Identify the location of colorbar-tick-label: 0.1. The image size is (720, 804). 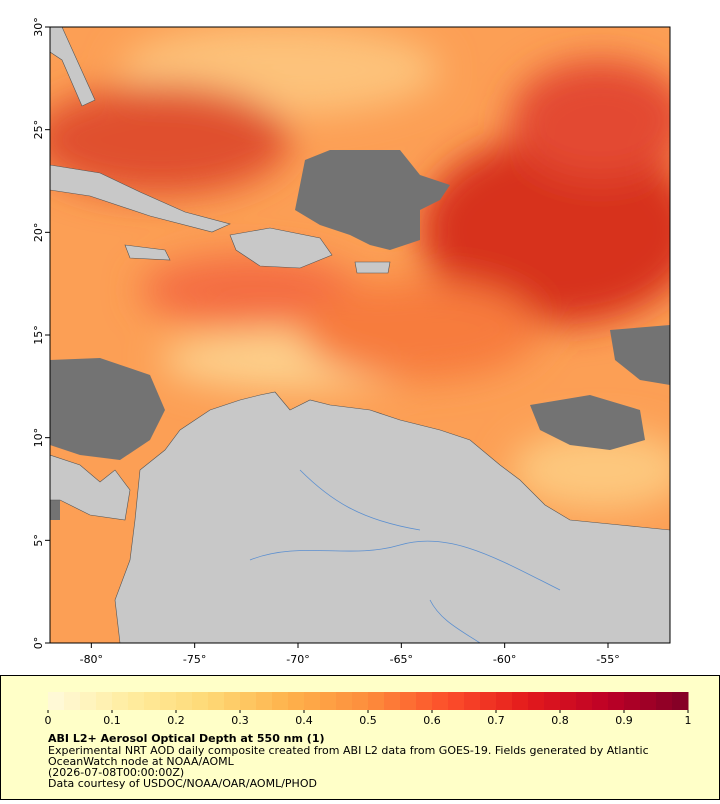
(112, 720).